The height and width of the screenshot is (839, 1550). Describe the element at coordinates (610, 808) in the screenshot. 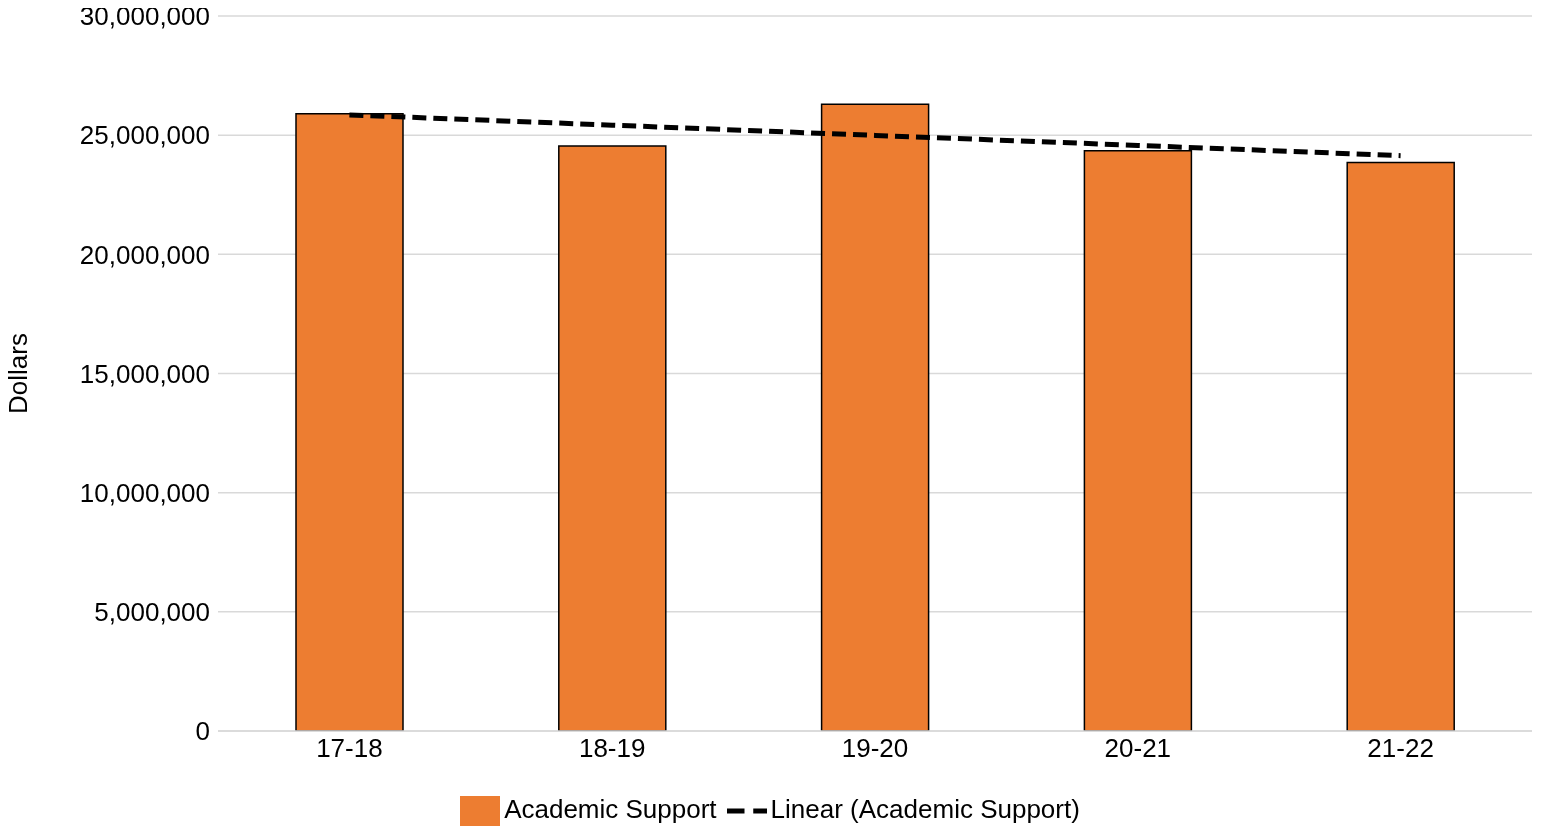

I see `legend-label: Academic Support` at that location.